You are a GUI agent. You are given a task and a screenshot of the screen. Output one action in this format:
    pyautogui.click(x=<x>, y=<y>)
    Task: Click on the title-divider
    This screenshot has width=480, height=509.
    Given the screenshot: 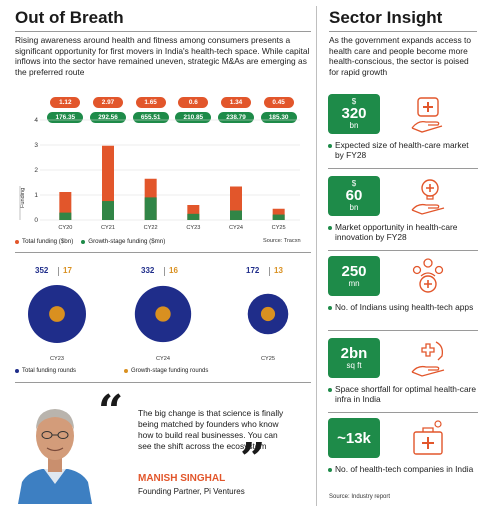 What is the action you would take?
    pyautogui.click(x=163, y=31)
    